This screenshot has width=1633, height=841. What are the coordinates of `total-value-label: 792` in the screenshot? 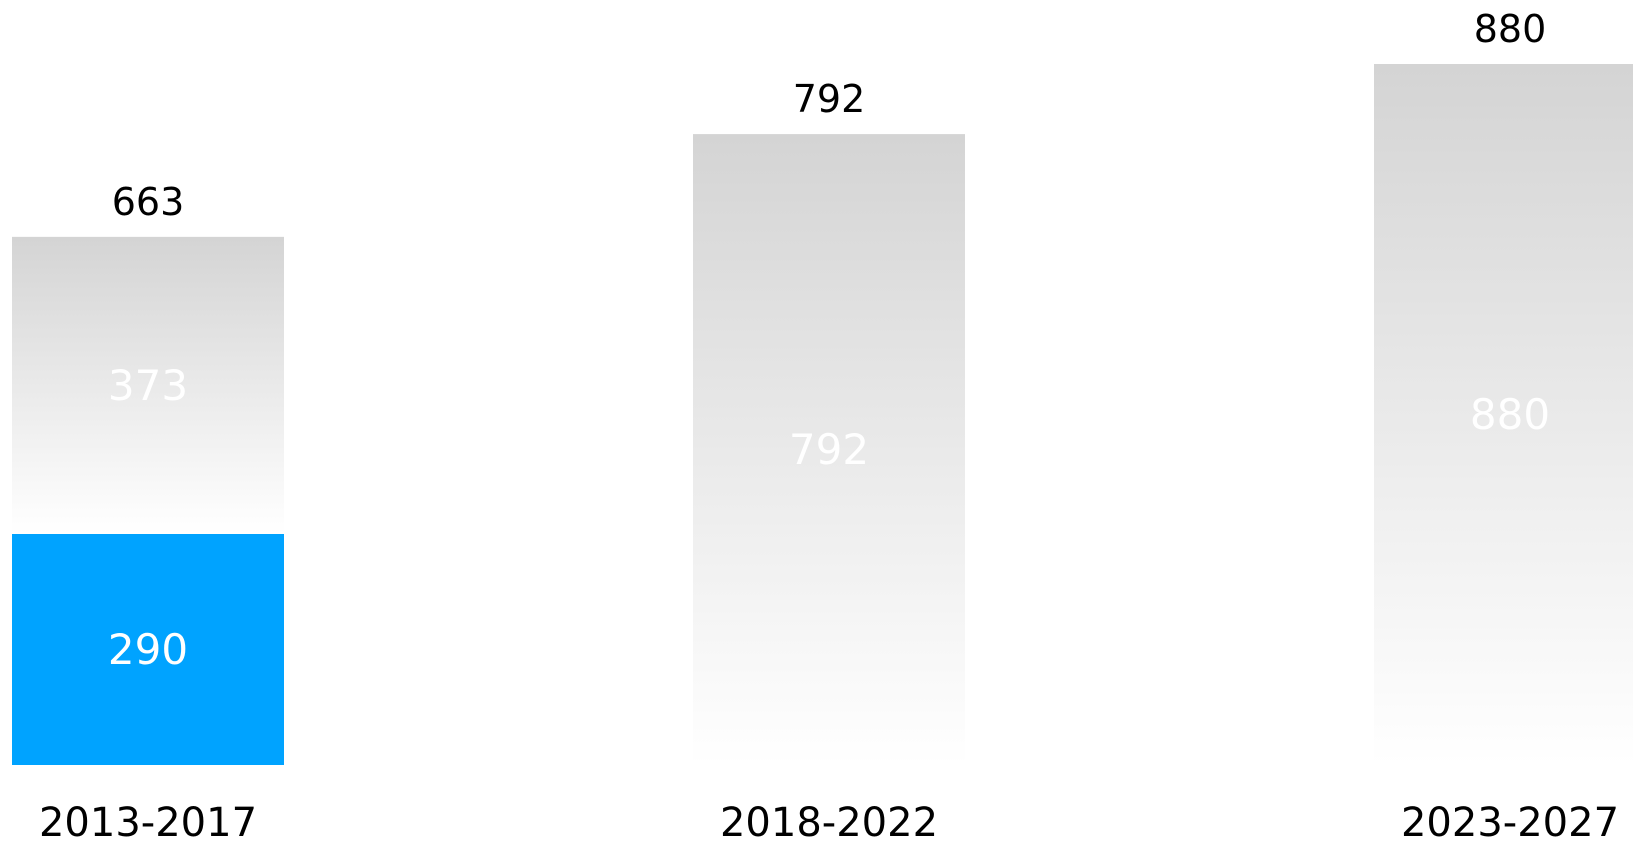 It's located at (829, 99).